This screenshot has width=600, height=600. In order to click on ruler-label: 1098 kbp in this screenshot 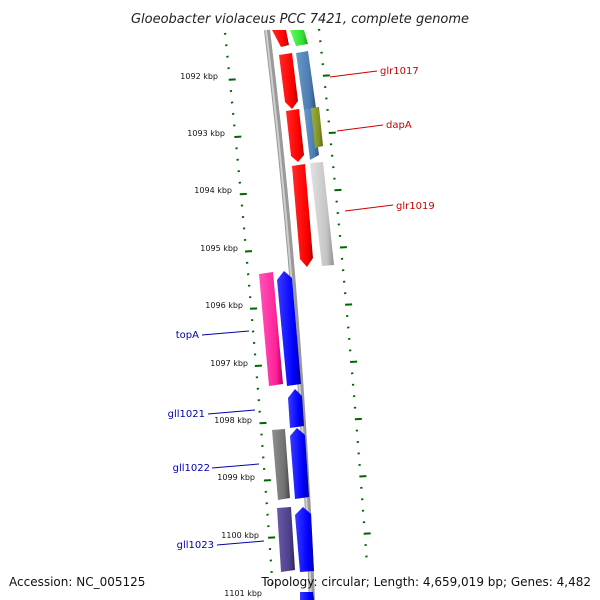, I will do `click(233, 420)`.